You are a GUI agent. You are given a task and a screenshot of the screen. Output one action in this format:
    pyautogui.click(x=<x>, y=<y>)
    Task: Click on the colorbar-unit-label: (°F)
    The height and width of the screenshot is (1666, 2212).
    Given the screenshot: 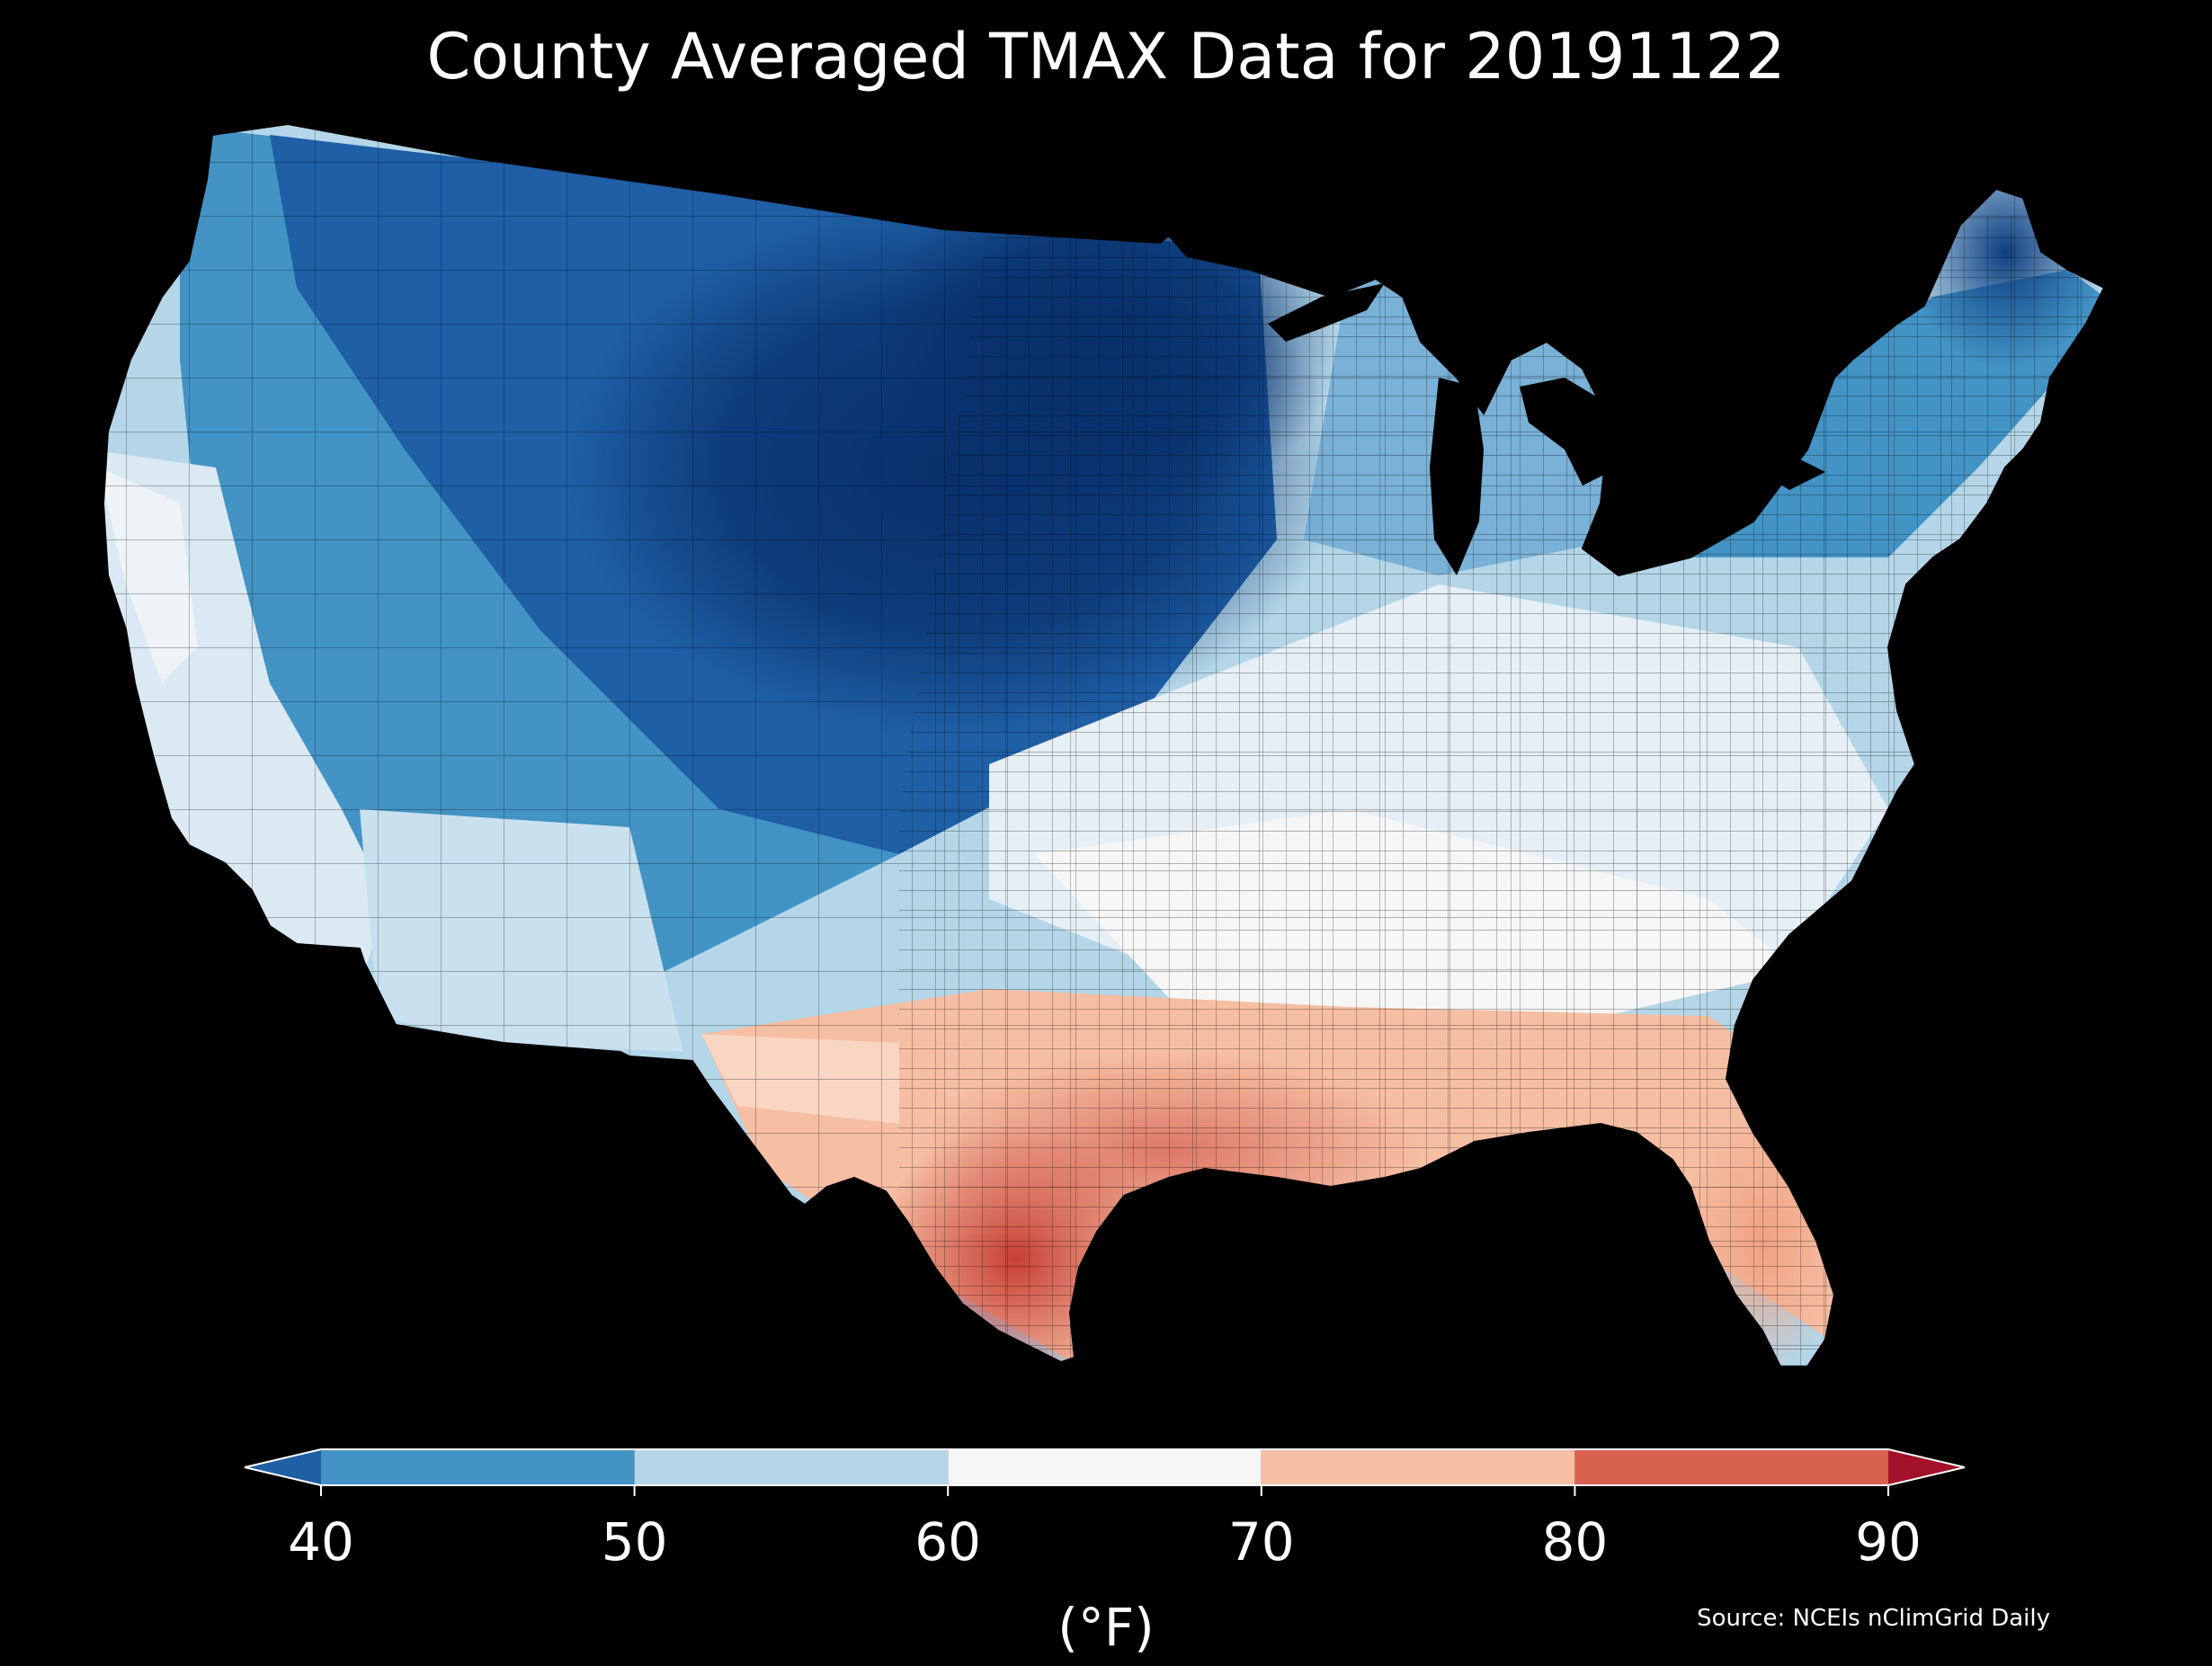 What is the action you would take?
    pyautogui.click(x=1106, y=1628)
    